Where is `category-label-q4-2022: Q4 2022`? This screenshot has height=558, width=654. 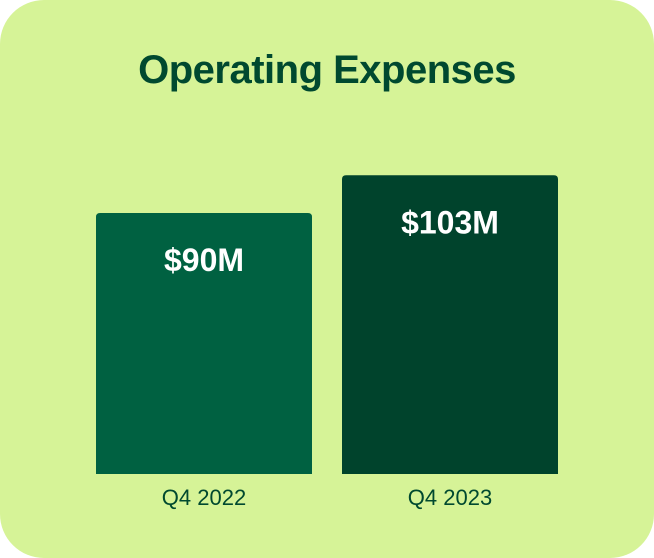 category-label-q4-2022: Q4 2022 is located at coordinates (204, 497).